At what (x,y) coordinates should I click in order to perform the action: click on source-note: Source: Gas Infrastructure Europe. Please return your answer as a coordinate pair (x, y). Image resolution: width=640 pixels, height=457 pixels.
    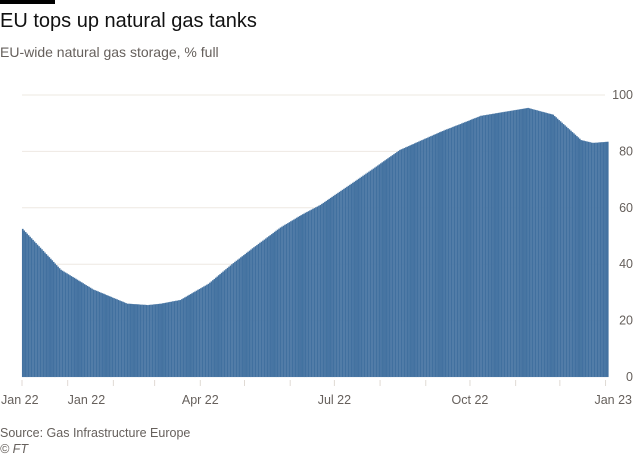
    Looking at the image, I should click on (95, 433).